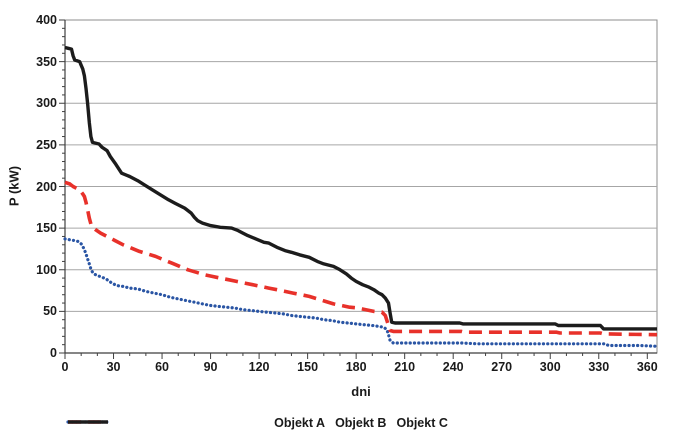 Image resolution: width=676 pixels, height=441 pixels. I want to click on y-tick-label: 100, so click(46, 269).